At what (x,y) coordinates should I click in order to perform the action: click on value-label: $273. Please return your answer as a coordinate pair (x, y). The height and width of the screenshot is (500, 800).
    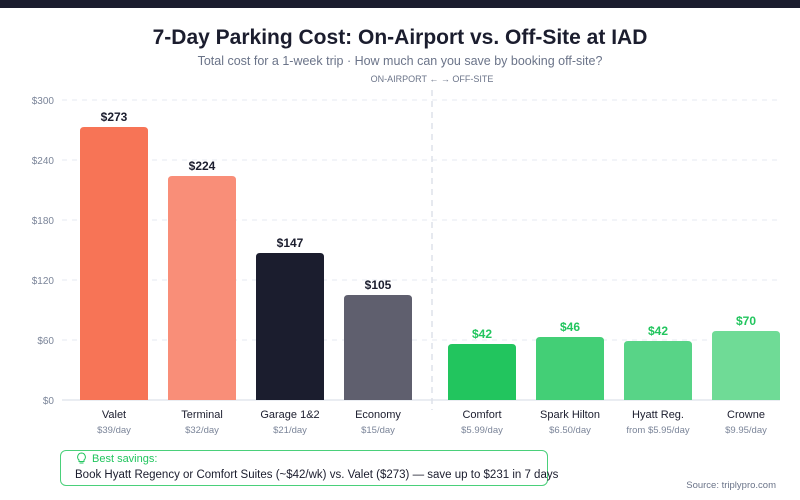
    Looking at the image, I should click on (114, 117).